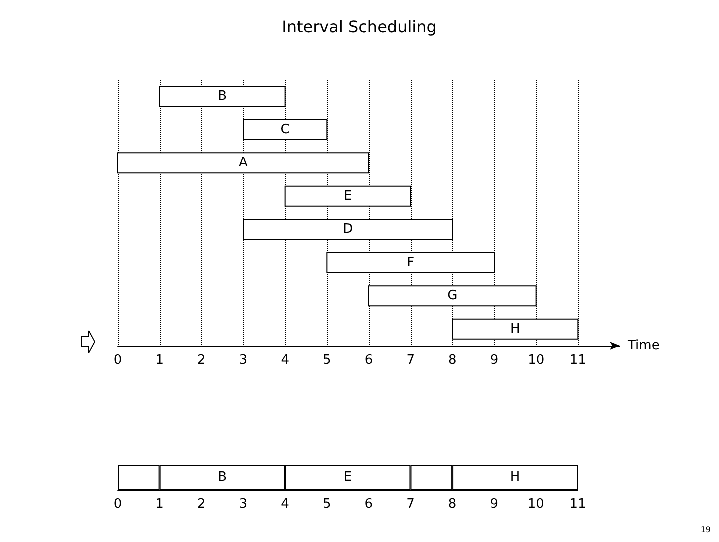 Image resolution: width=719 pixels, height=542 pixels. Describe the element at coordinates (359, 27) in the screenshot. I see `chart-title: Interval Scheduling` at that location.